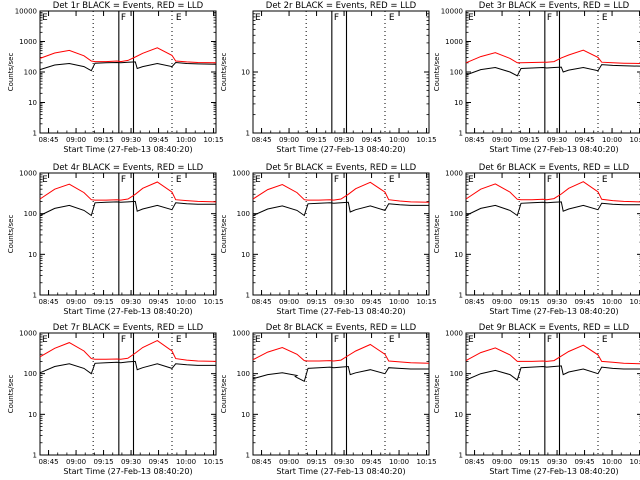 This screenshot has width=640, height=480. Describe the element at coordinates (554, 328) in the screenshot. I see `panel-title: Det 9r BLACK = Events, RED = LLD` at that location.